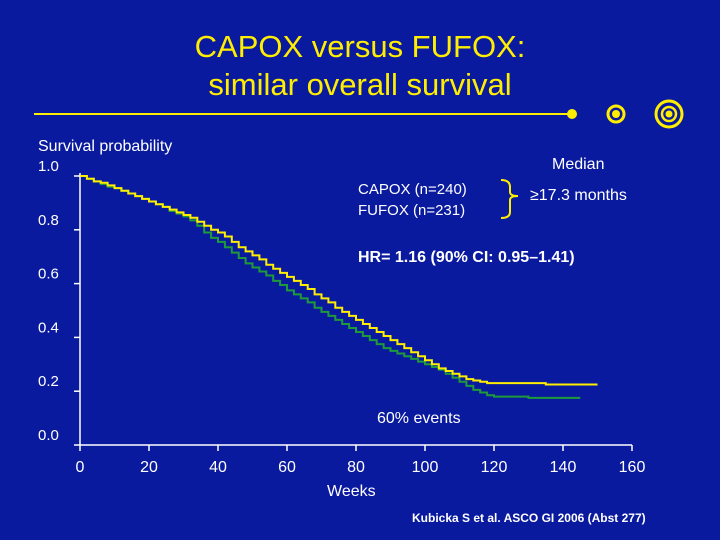 The width and height of the screenshot is (720, 540). I want to click on x-tick-label: 100, so click(425, 467).